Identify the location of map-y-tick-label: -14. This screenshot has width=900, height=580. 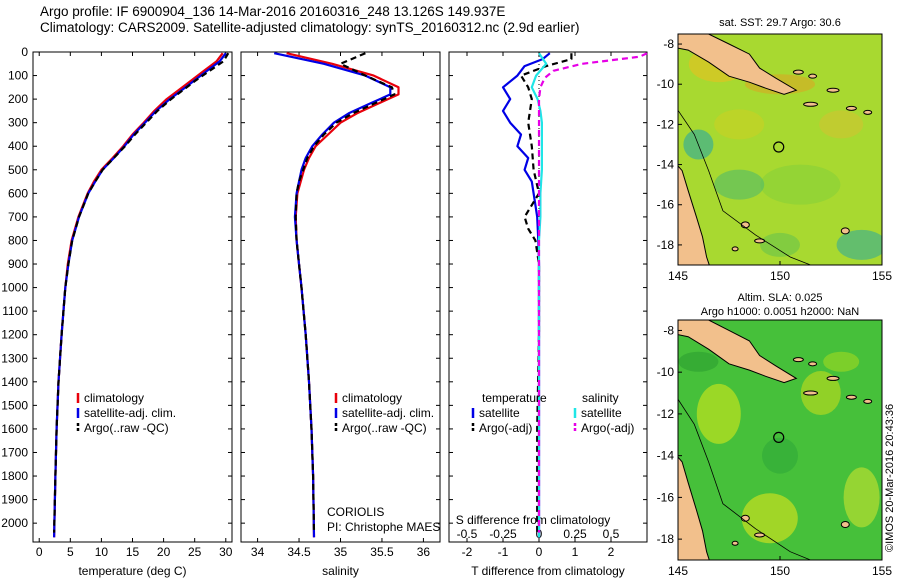
(666, 456).